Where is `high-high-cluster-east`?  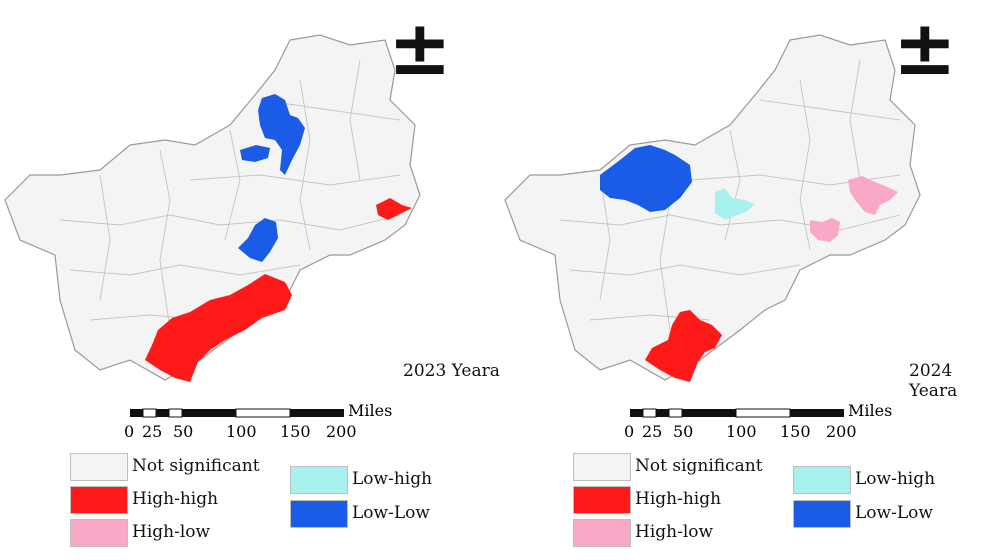 high-high-cluster-east is located at coordinates (394, 209).